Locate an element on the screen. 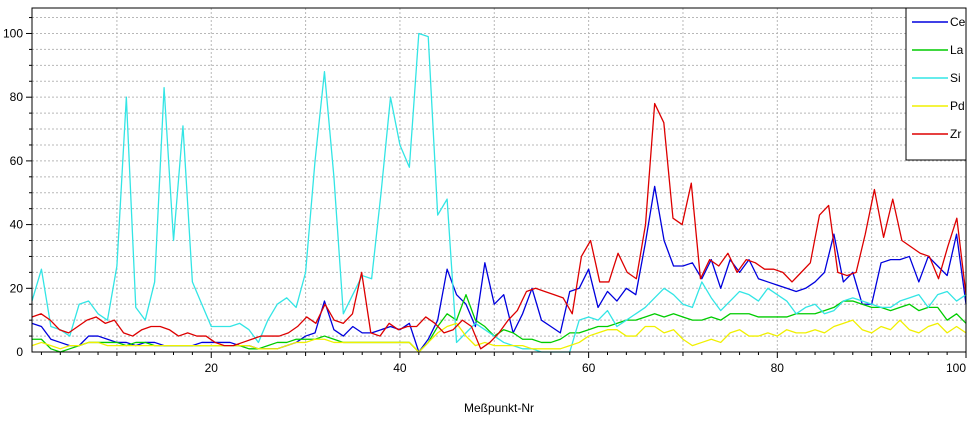 The height and width of the screenshot is (421, 974). x-tick-label: 100 is located at coordinates (956, 368).